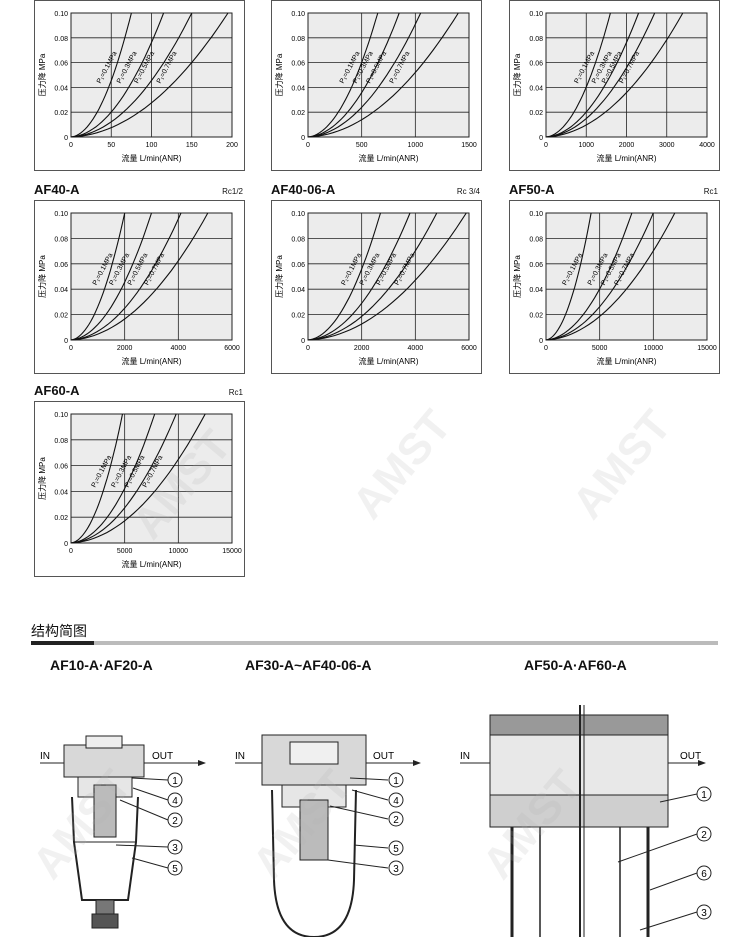  Describe the element at coordinates (328, 835) in the screenshot. I see `diagram-af30: IN OUT 1 4 2 5 3` at that location.